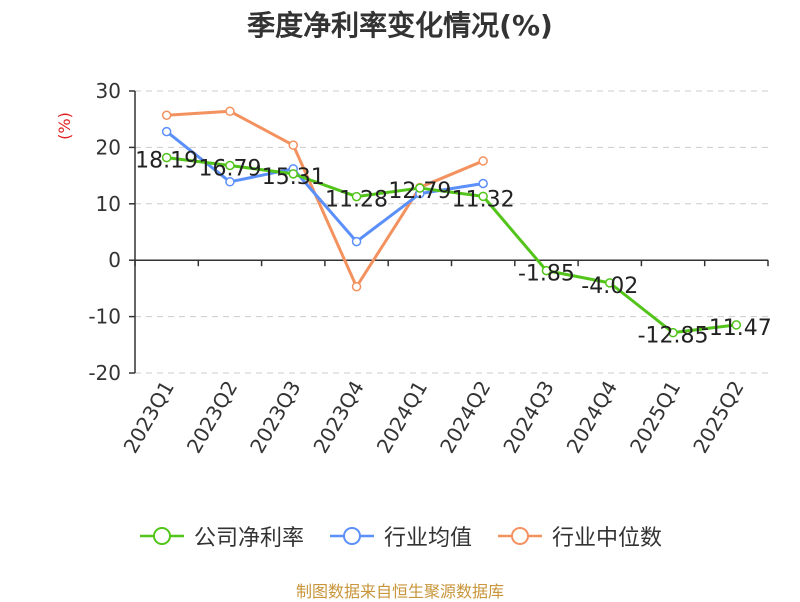 This screenshot has width=800, height=602. What do you see at coordinates (114, 260) in the screenshot?
I see `y-tick-label: 0` at bounding box center [114, 260].